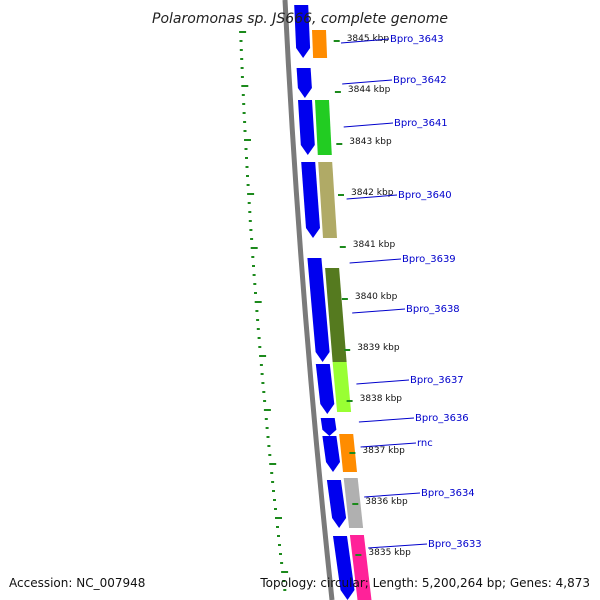  Describe the element at coordinates (381, 399) in the screenshot. I see `kbp-label: 3838 kbp` at that location.